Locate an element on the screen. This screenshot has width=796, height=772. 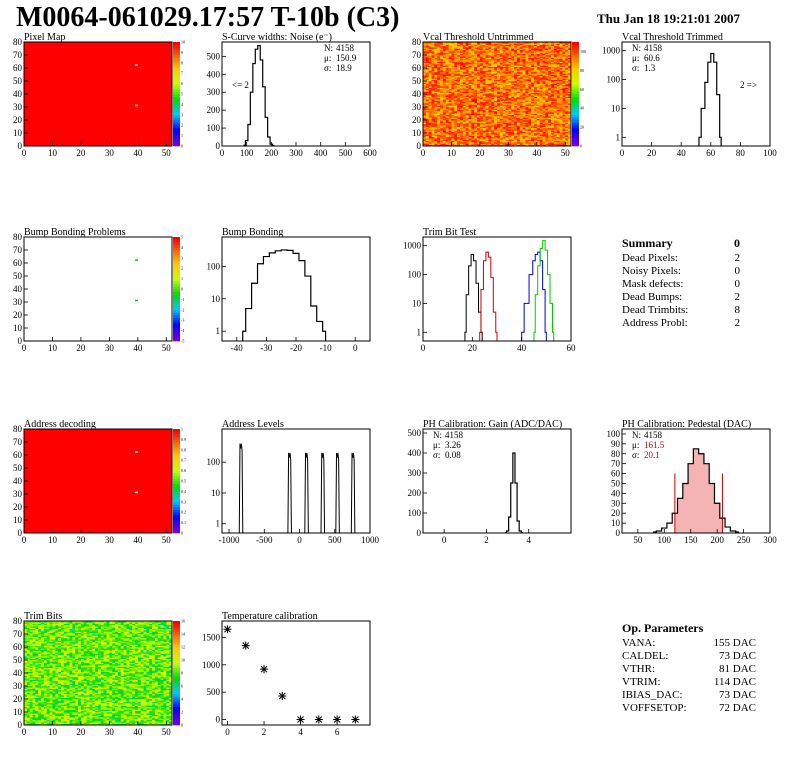
y-tick-label: 80 is located at coordinates (18, 42).